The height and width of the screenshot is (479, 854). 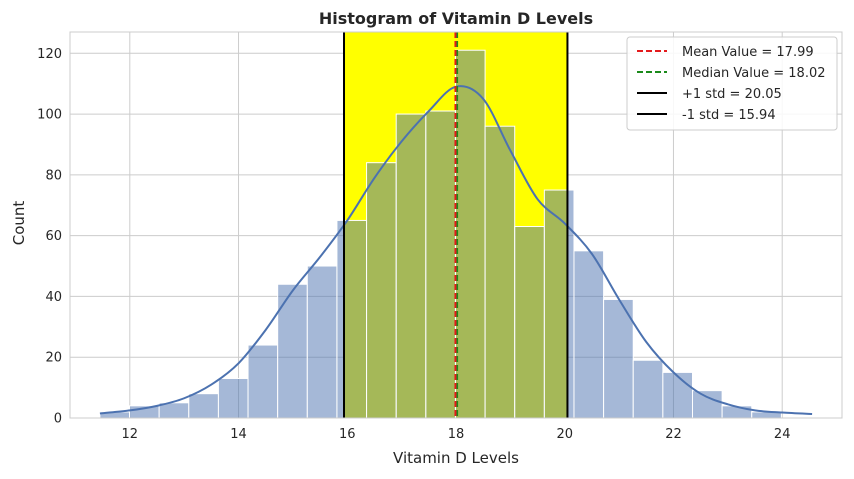 I want to click on y-tick-label: 80, so click(x=53, y=175).